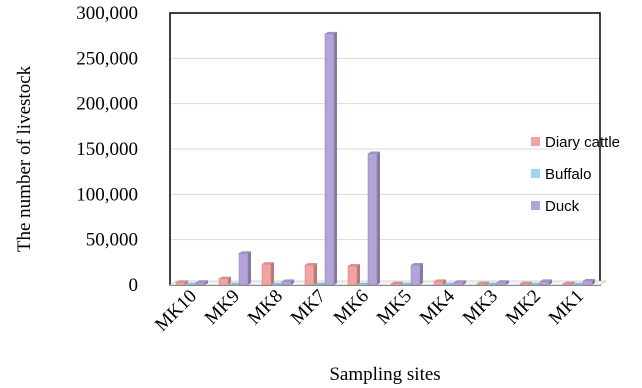 The image size is (642, 388). What do you see at coordinates (384, 374) in the screenshot?
I see `x-axis-title: Sampling sites` at bounding box center [384, 374].